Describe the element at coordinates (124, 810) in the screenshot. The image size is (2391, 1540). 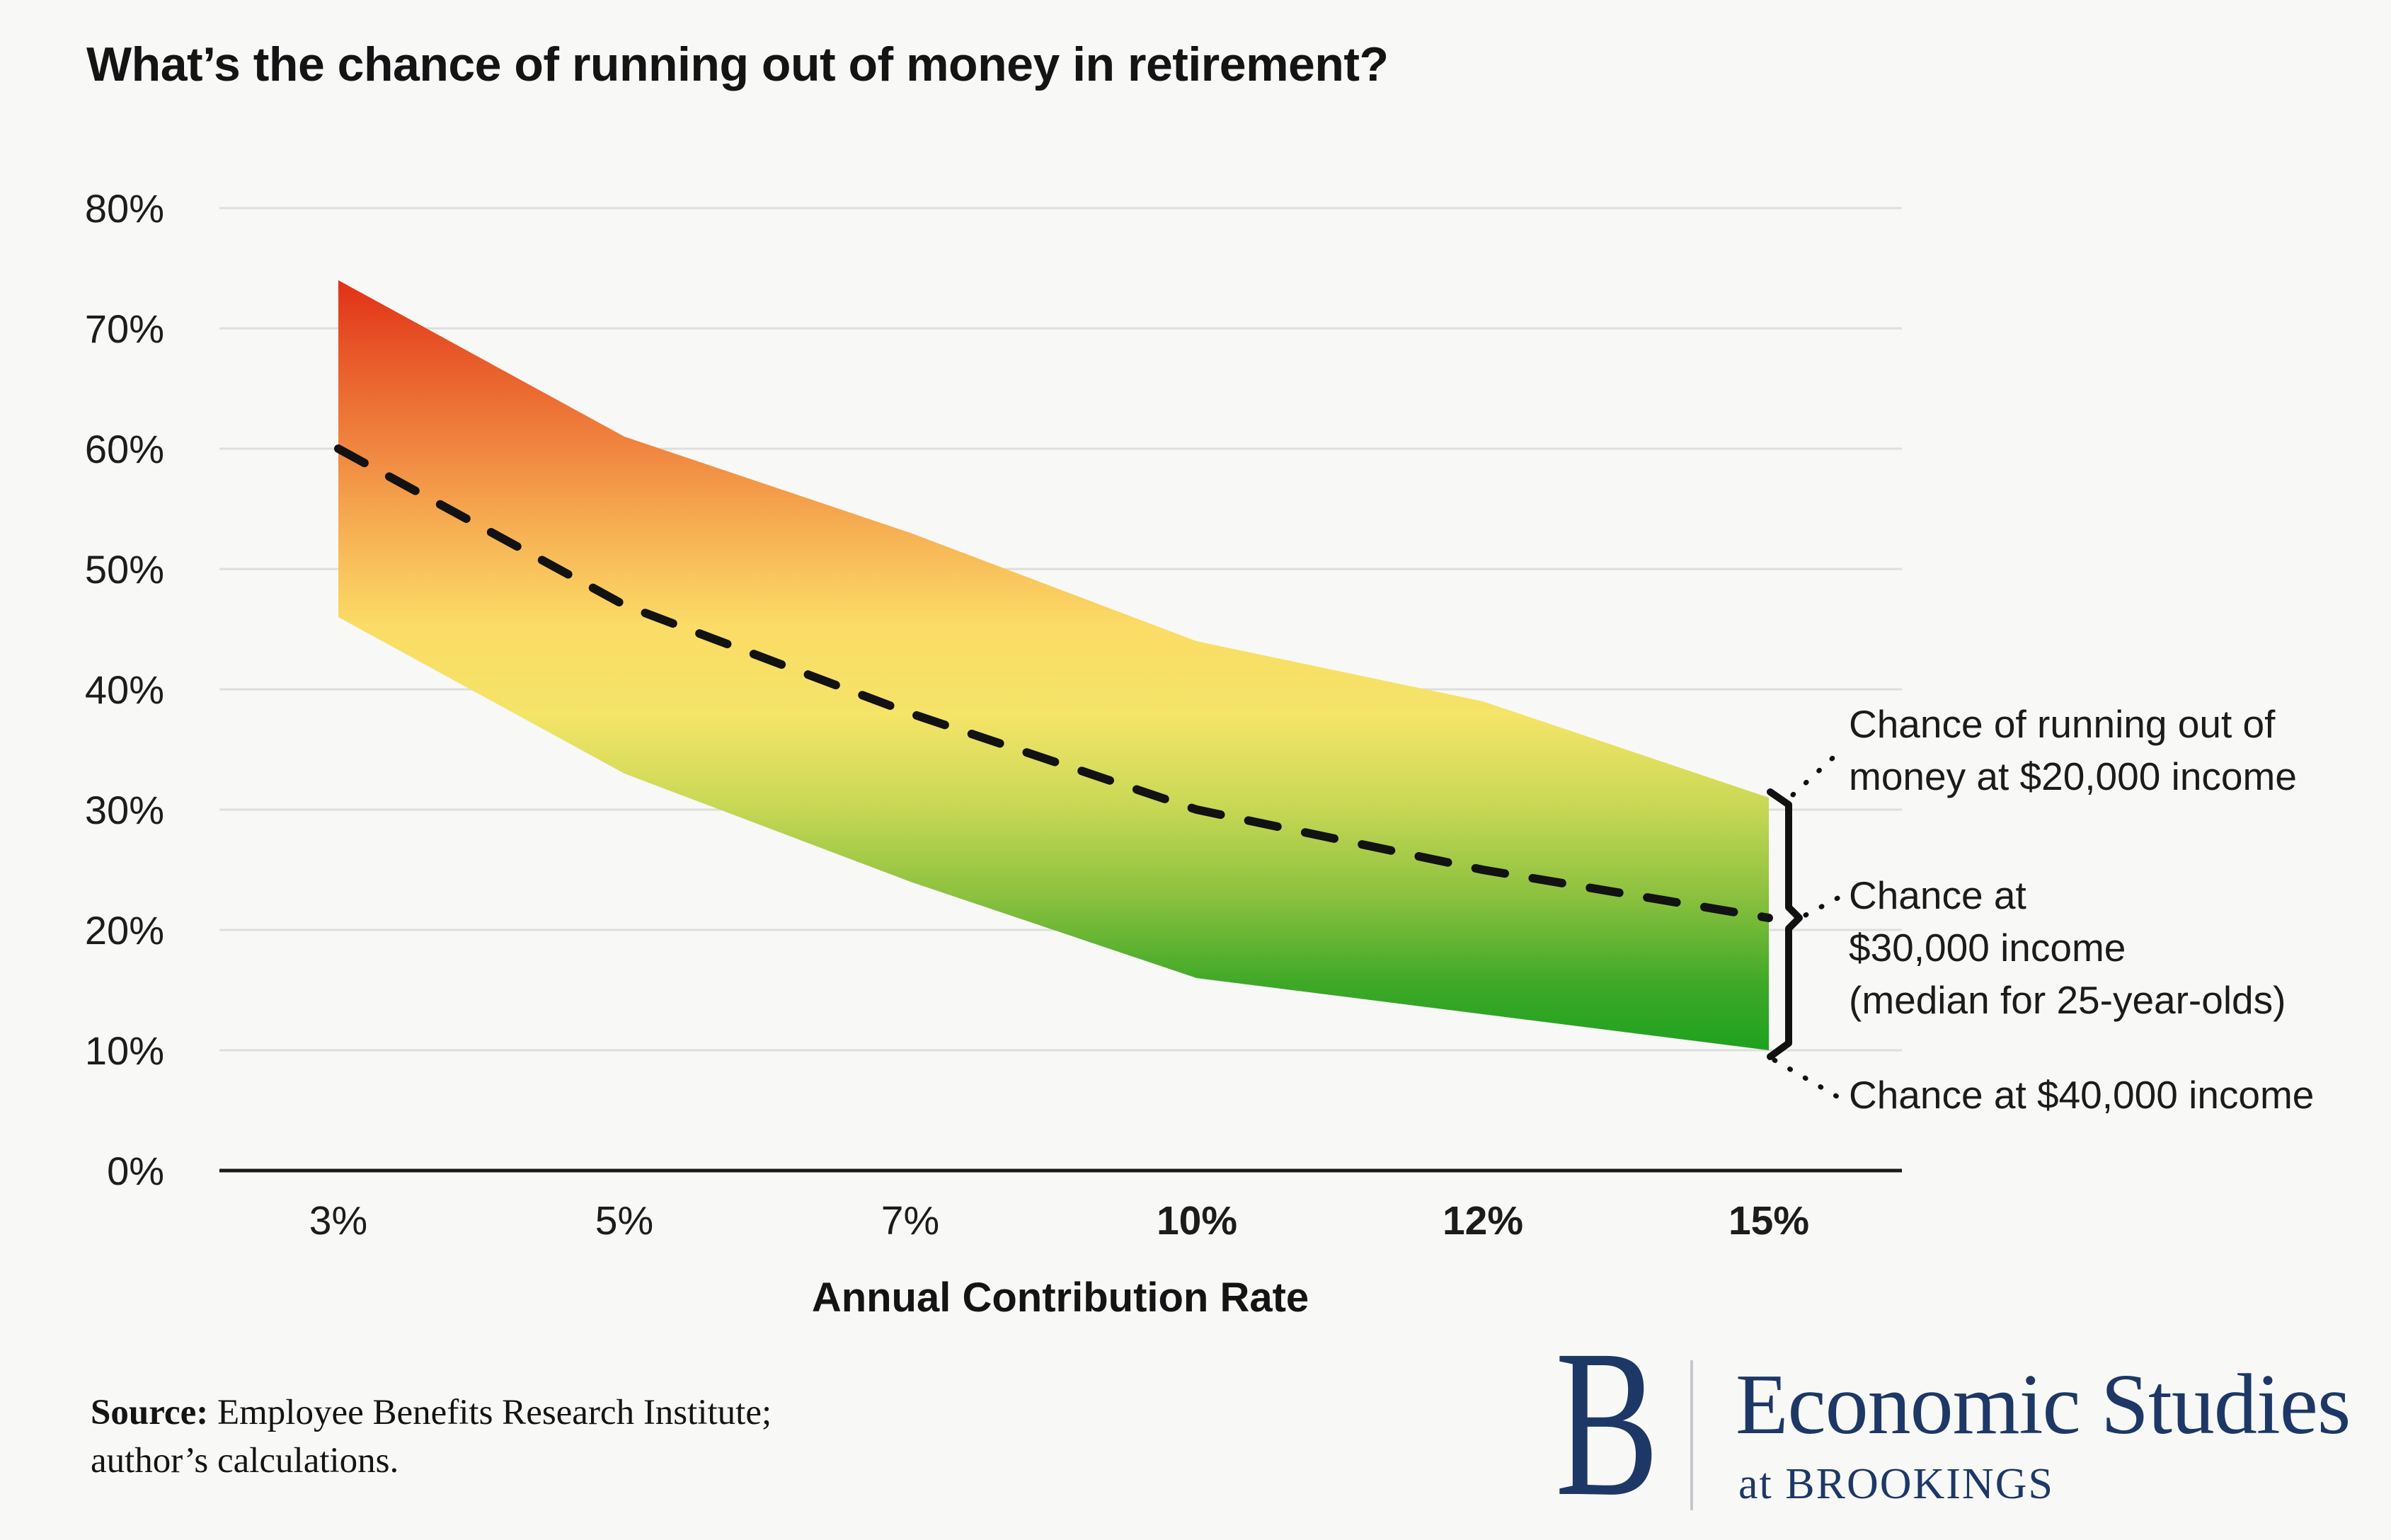
I see `y-tick-30: 30%` at that location.